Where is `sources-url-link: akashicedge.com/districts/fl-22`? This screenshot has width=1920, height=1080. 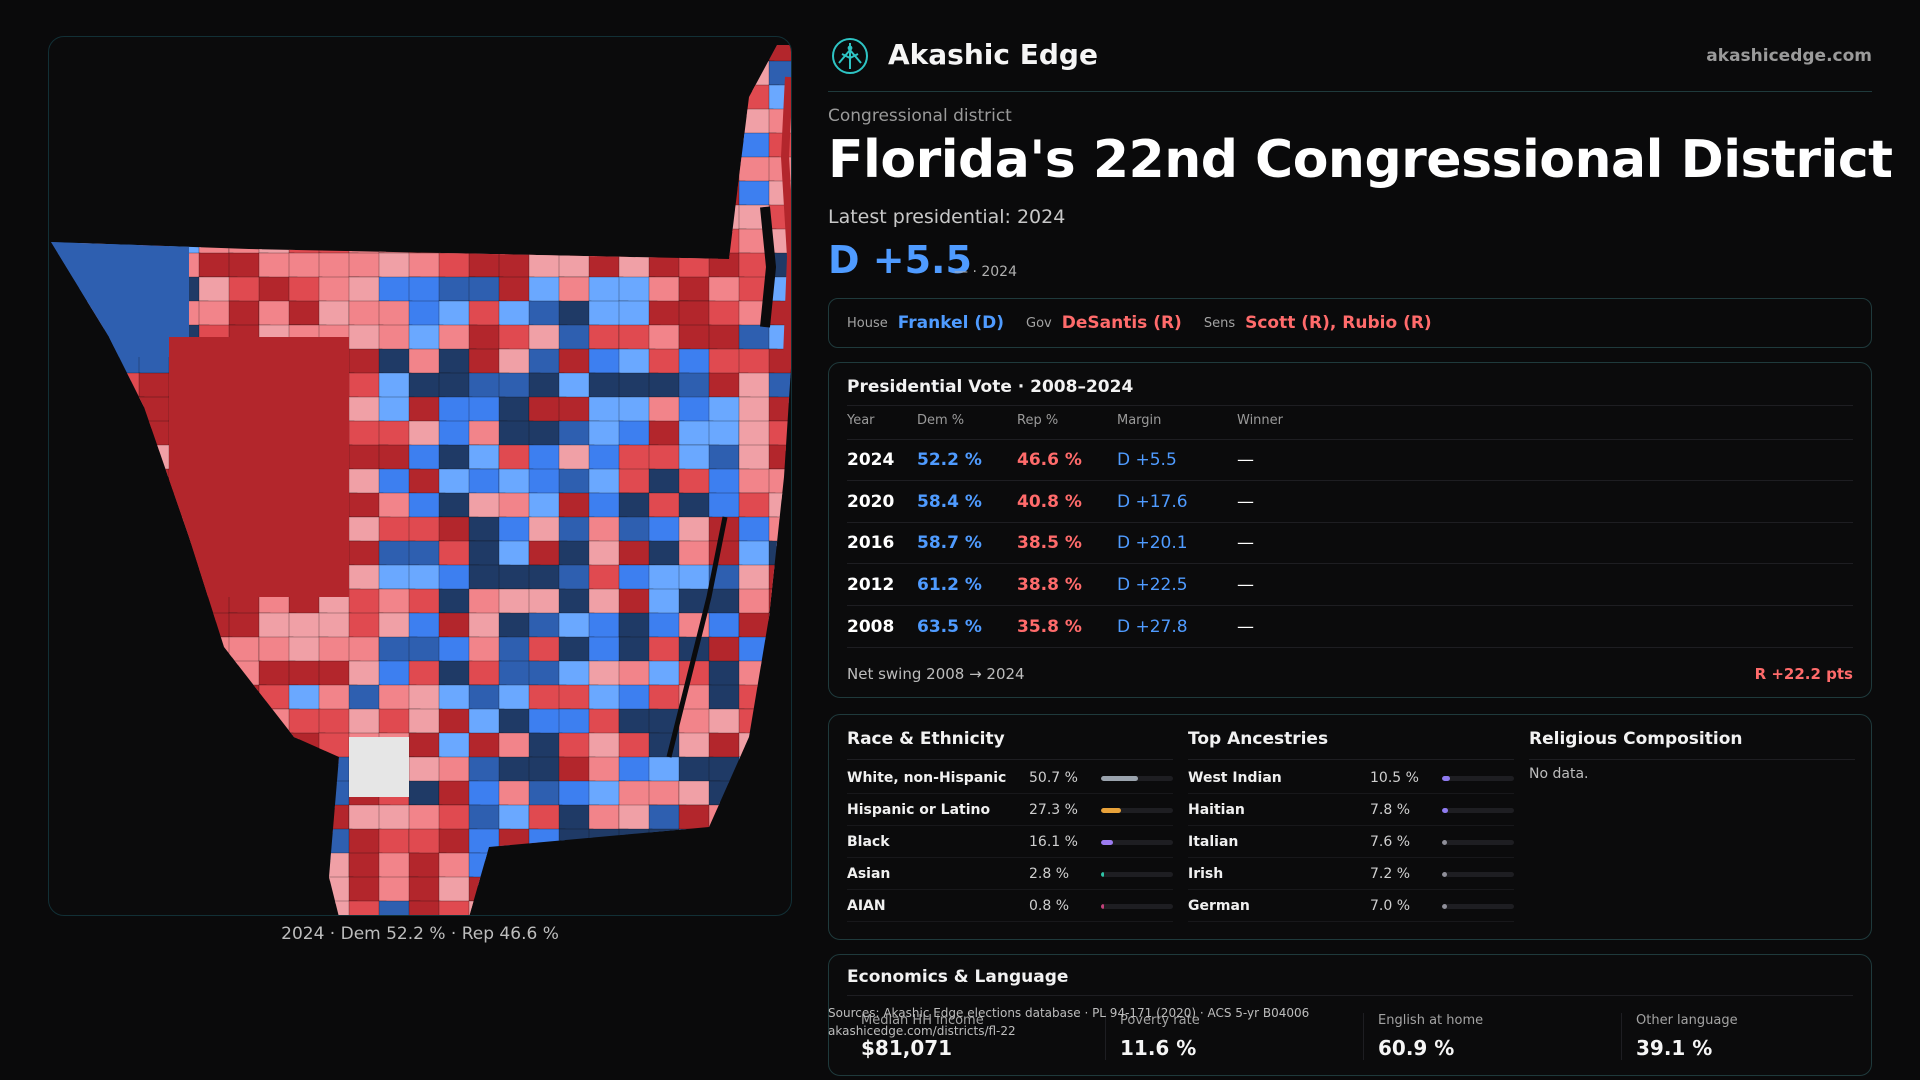
sources-url-link: akashicedge.com/districts/fl-22 is located at coordinates (922, 1031).